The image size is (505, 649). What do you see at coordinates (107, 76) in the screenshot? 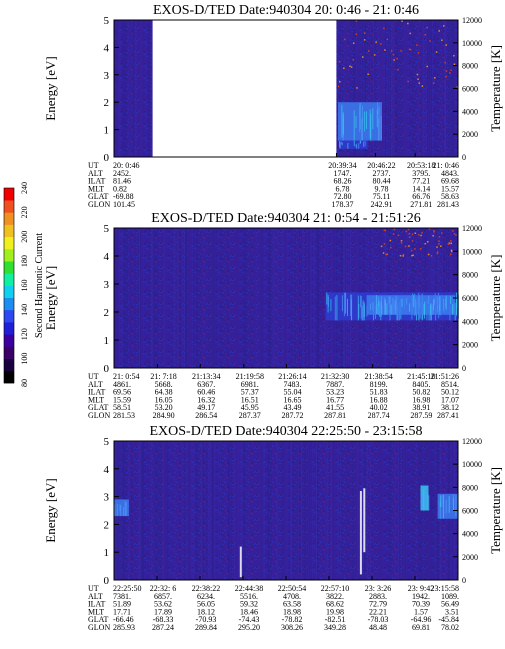
I see `y-tick-label: 3` at bounding box center [107, 76].